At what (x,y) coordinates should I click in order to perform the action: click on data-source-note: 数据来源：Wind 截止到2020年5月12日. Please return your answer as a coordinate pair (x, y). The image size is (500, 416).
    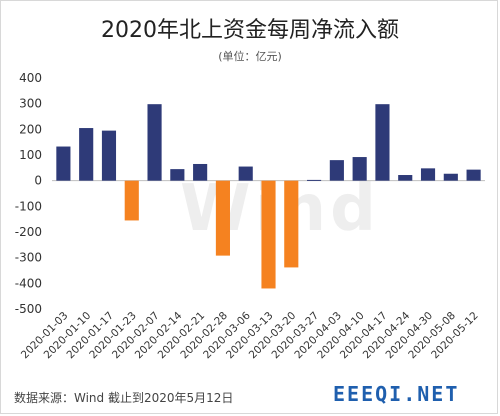
    Looking at the image, I should click on (124, 398).